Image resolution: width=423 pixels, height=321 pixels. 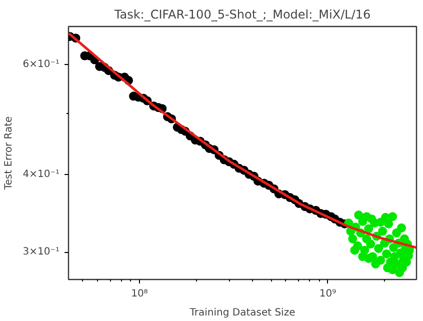 I want to click on chart-title: Task:_CIFAR-100_5-Shot_;_Model:_MiX/L/16, so click(x=242, y=15).